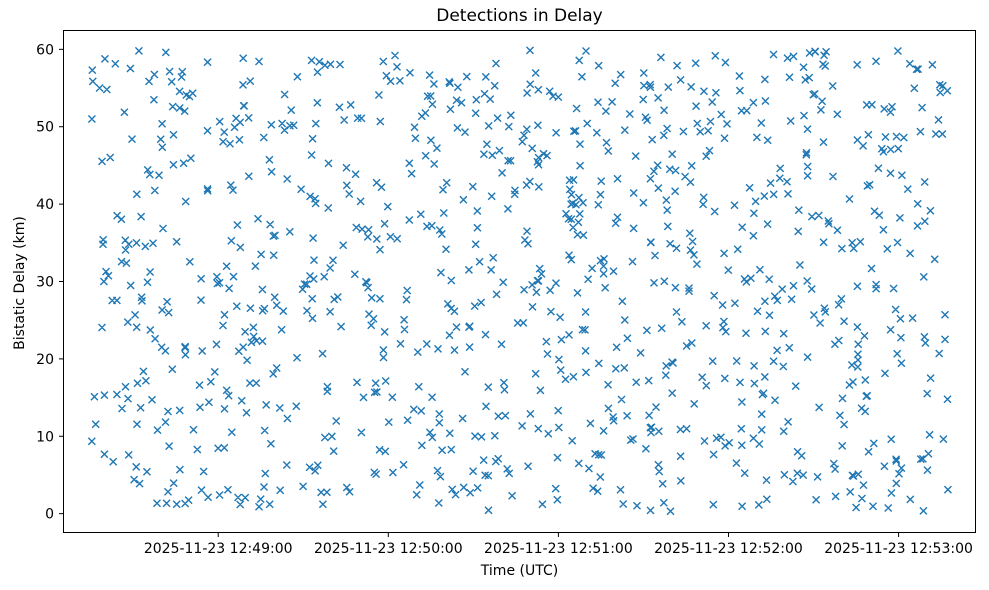 This screenshot has height=590, width=989. I want to click on y-tick-label: 20, so click(45, 360).